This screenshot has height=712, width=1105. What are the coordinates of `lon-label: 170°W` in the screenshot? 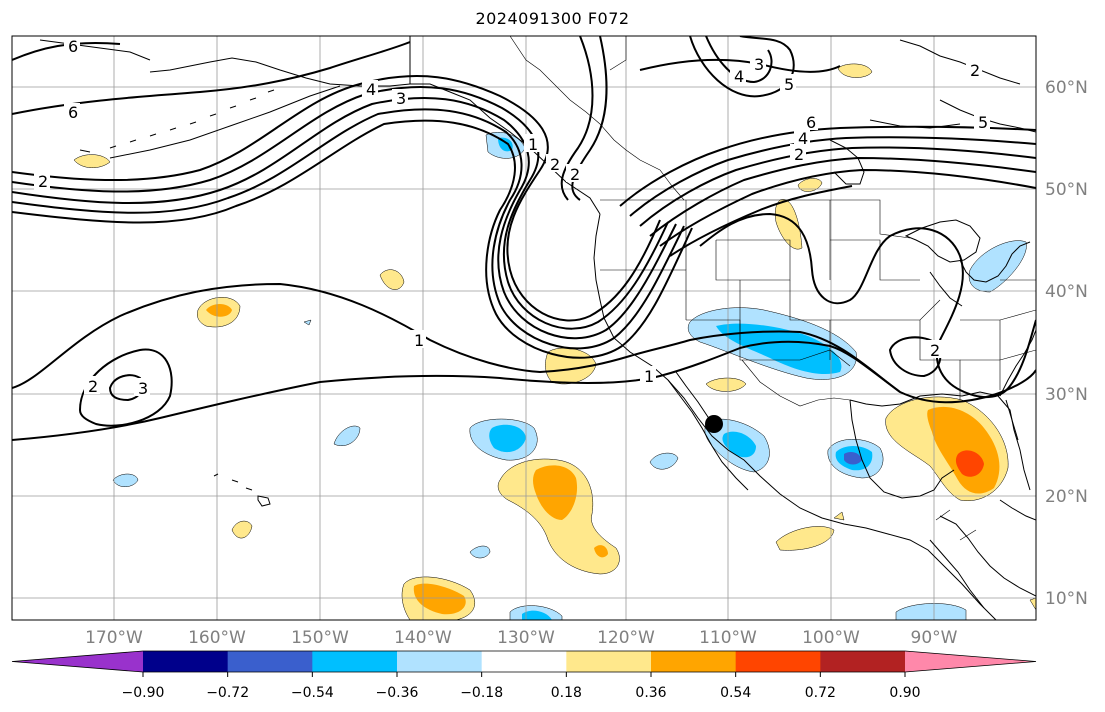 It's located at (114, 638).